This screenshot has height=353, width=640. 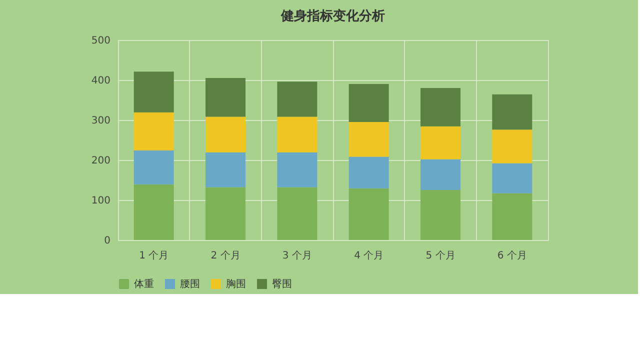 What do you see at coordinates (154, 256) in the screenshot?
I see `x-tick-label: 1 个月` at bounding box center [154, 256].